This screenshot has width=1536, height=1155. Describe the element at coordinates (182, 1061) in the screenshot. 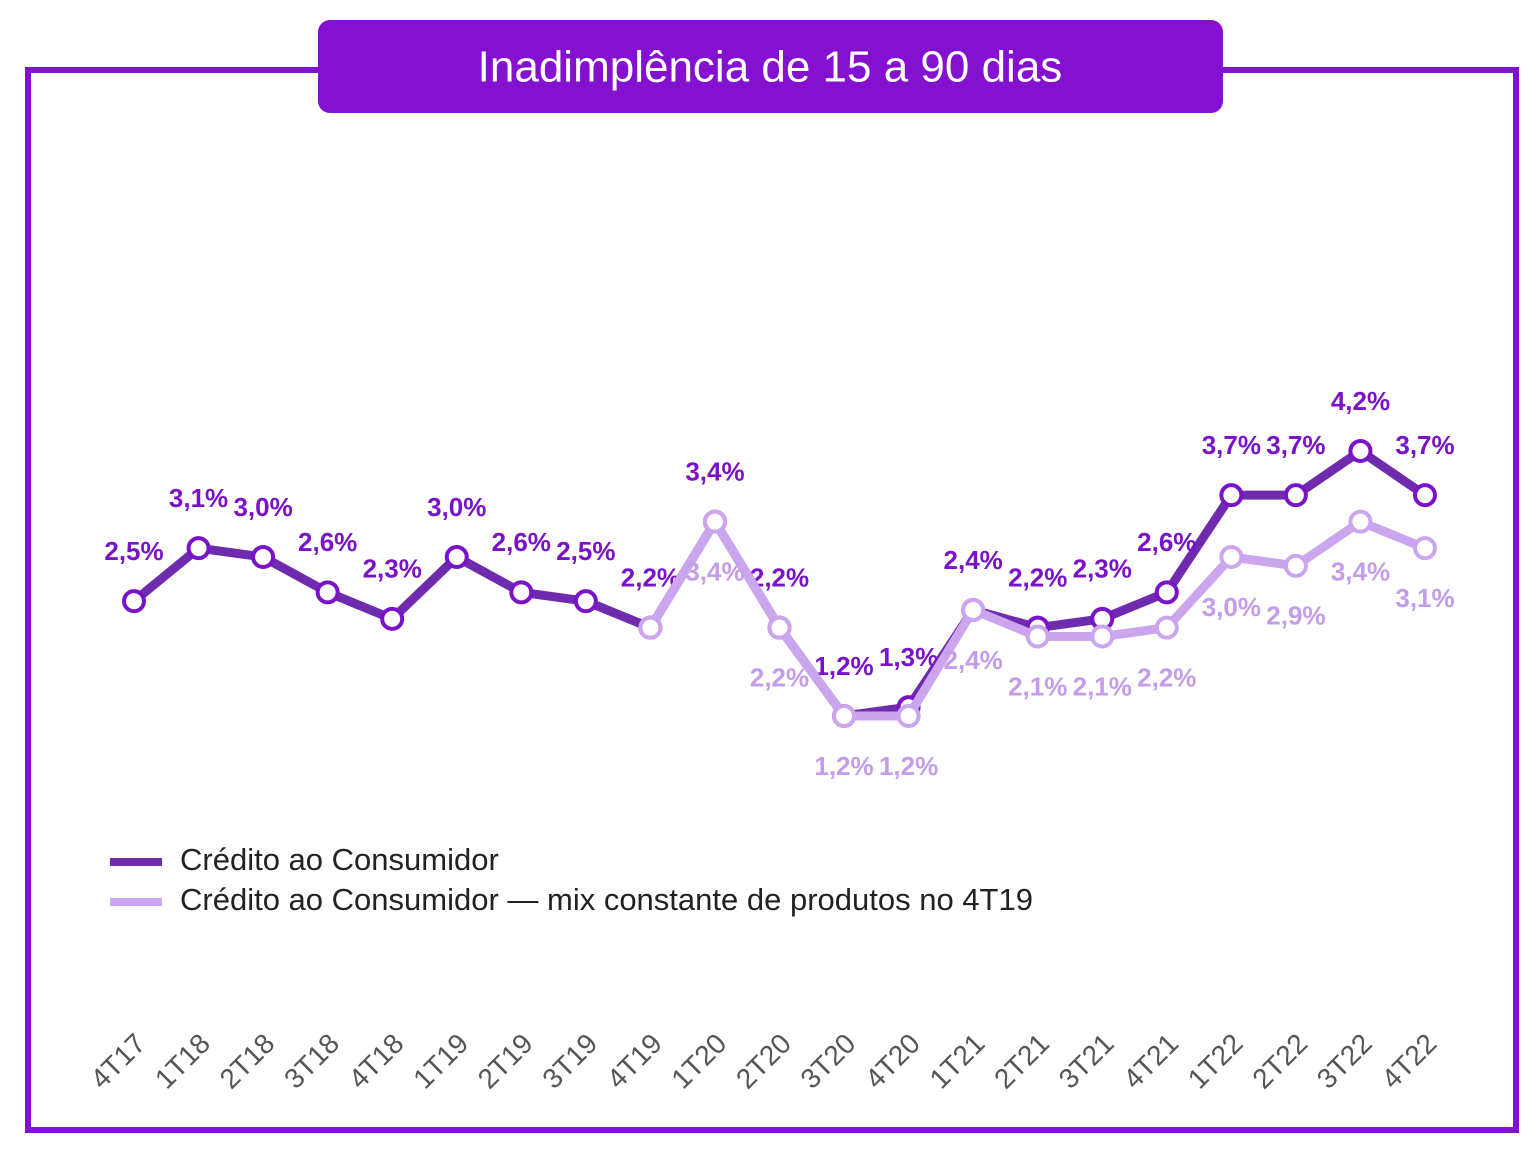

I see `x-tick-label: 1T18` at that location.